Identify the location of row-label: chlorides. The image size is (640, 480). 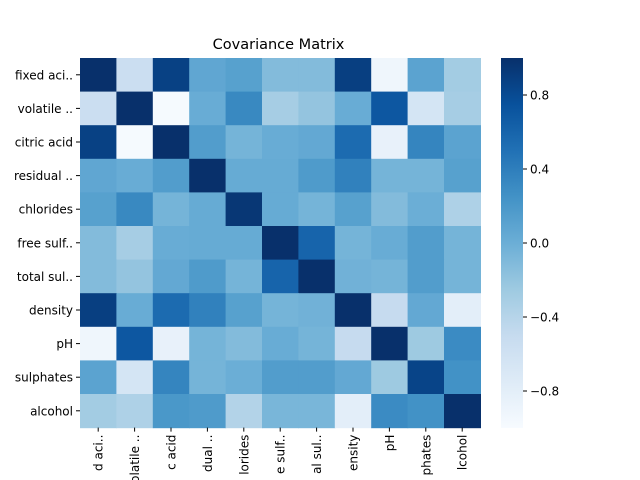
(46, 210).